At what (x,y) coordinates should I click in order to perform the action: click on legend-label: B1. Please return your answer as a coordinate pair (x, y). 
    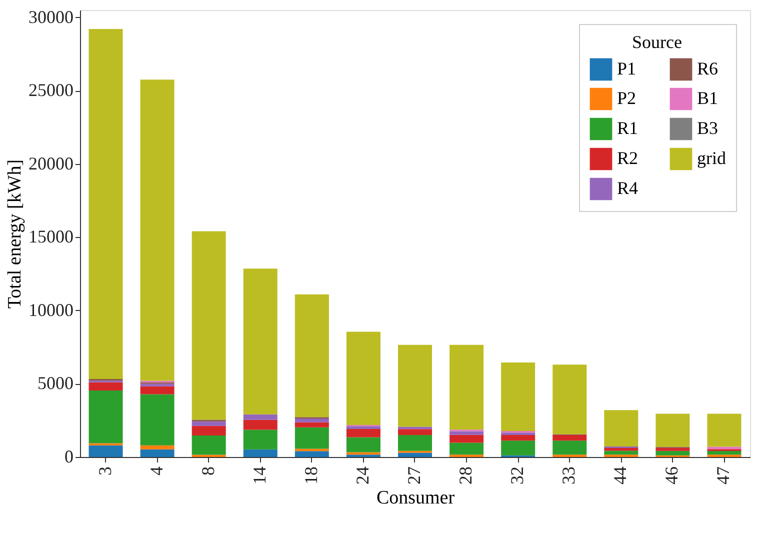
    Looking at the image, I should click on (707, 98).